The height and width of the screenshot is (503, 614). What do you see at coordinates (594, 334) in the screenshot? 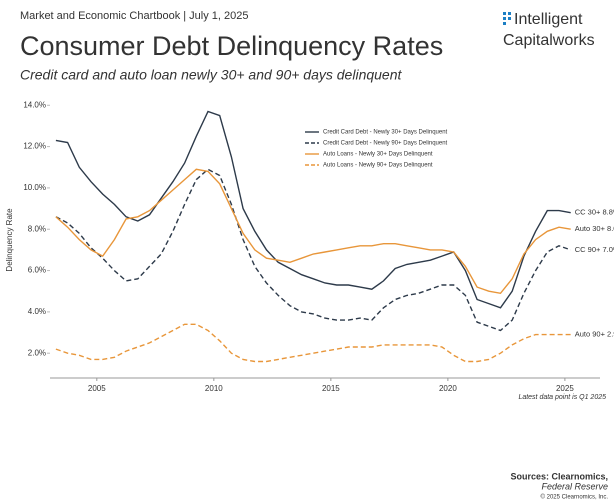
I see `end-label: Auto 90+ 2.9%` at bounding box center [594, 334].